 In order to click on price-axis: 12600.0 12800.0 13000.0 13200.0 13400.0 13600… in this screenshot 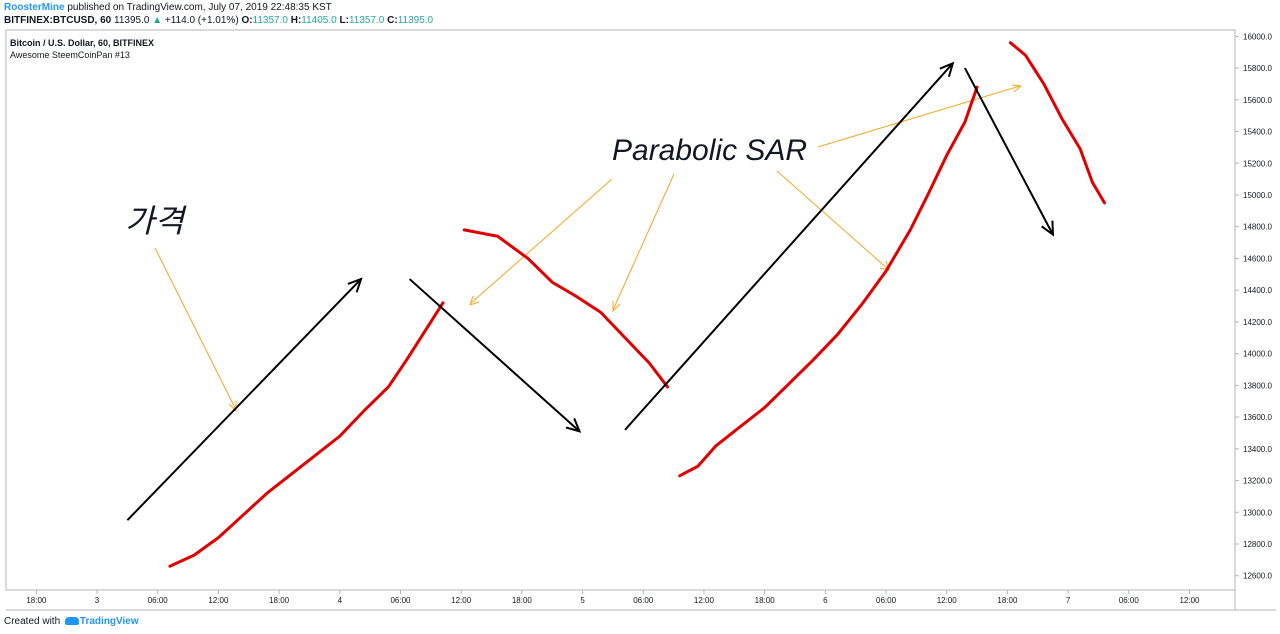, I will do `click(1253, 306)`.